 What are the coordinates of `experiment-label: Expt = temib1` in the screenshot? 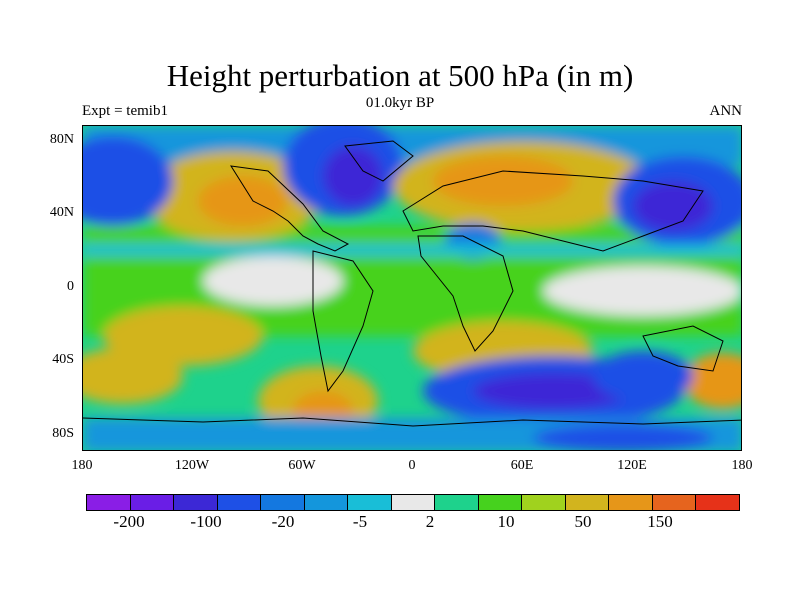 It's located at (125, 111).